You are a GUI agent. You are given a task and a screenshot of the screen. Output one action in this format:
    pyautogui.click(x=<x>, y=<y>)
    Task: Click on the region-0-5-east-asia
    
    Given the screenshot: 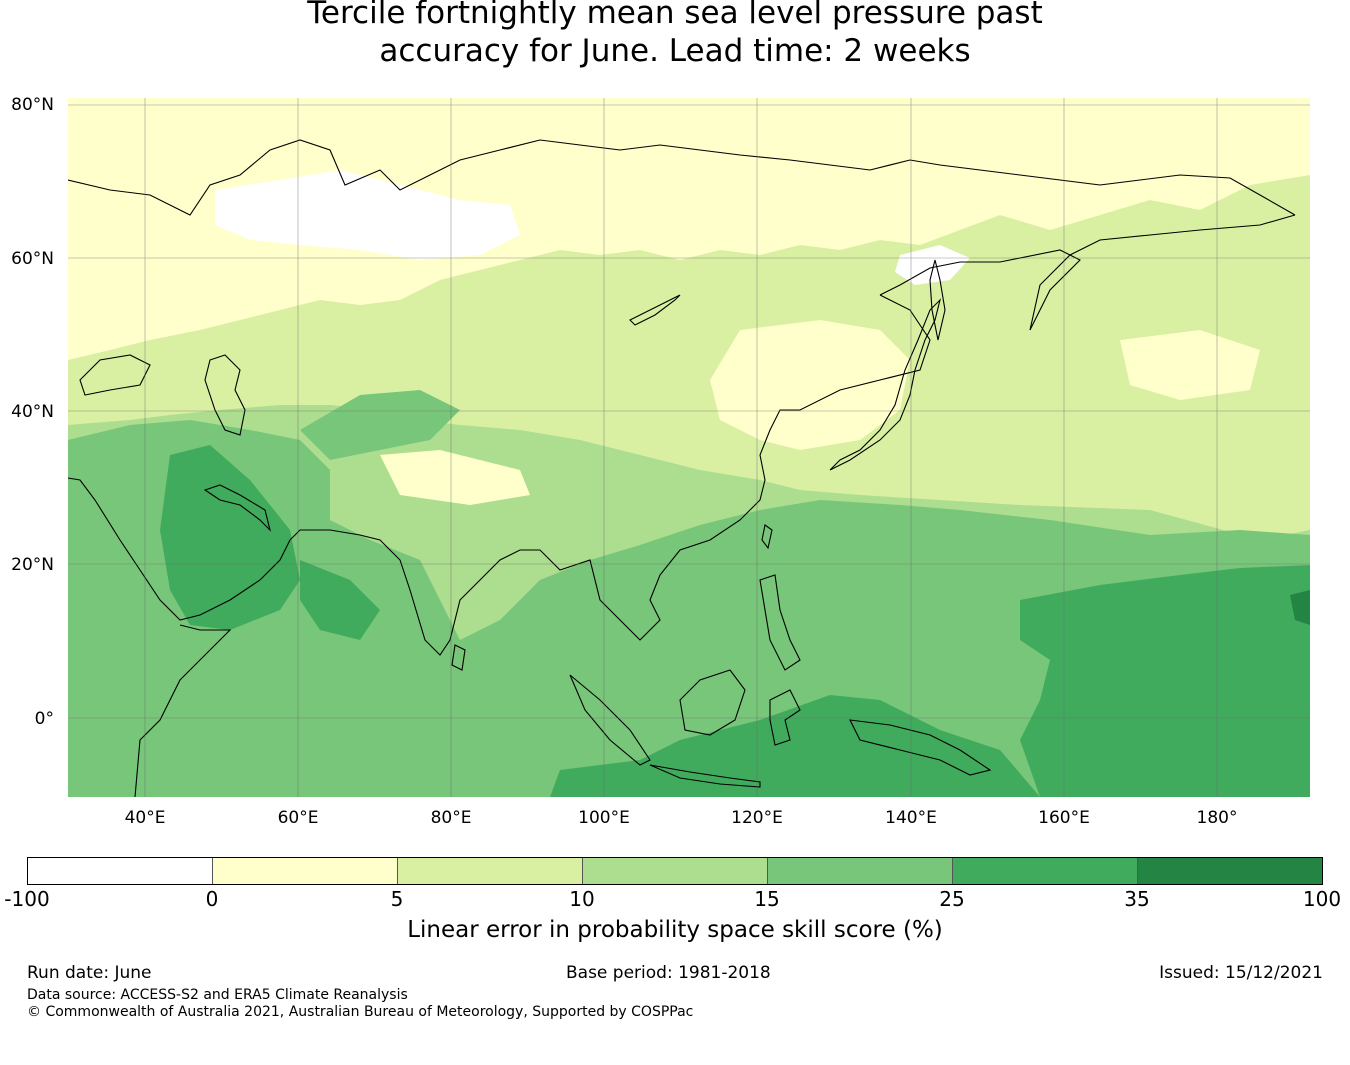 What is the action you would take?
    pyautogui.click(x=810, y=385)
    